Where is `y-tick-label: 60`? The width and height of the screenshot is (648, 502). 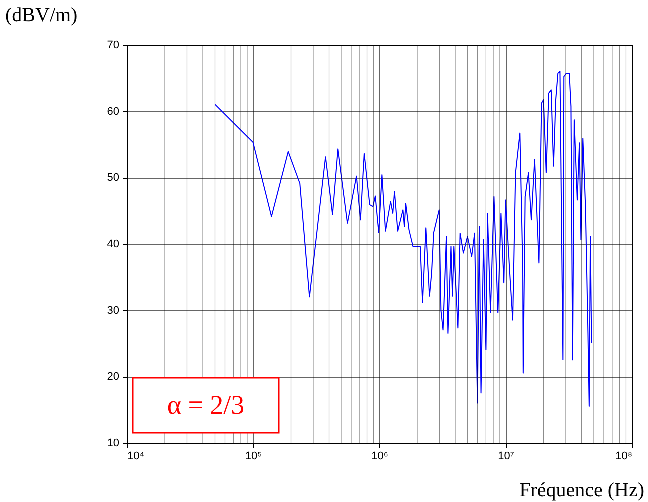
y-tick-label: 60 is located at coordinates (113, 112).